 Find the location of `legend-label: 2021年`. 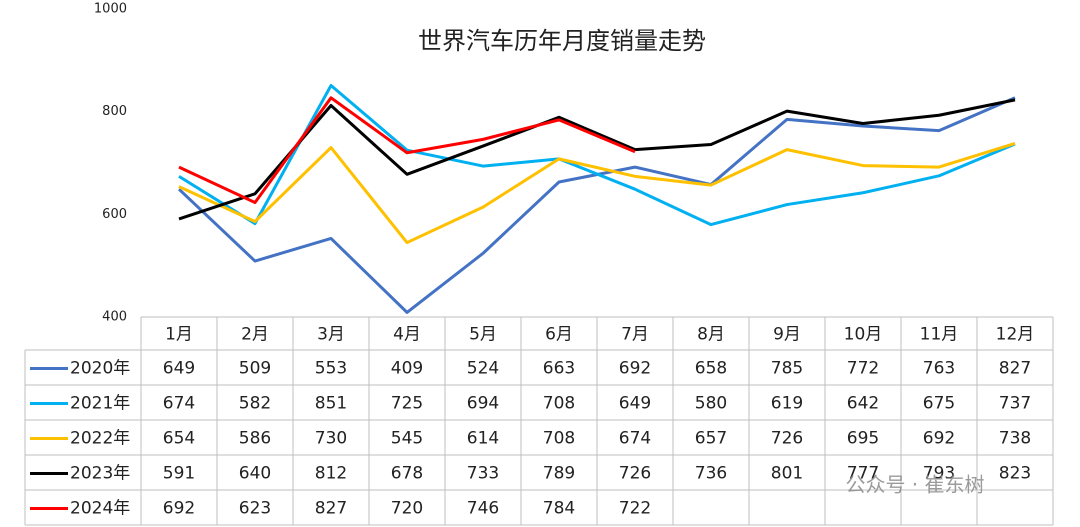

legend-label: 2021年 is located at coordinates (100, 404).